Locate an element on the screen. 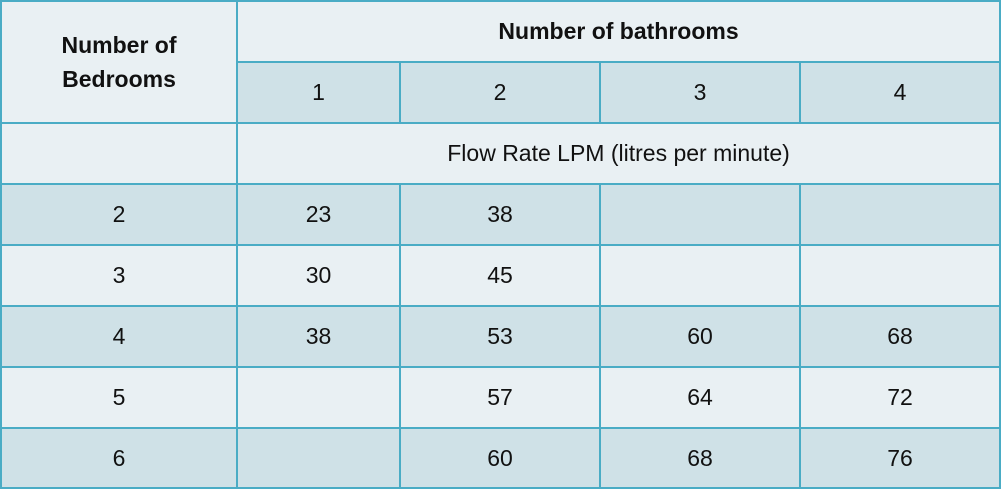 This screenshot has height=489, width=1001. flow-rate-cell: 57 is located at coordinates (500, 397).